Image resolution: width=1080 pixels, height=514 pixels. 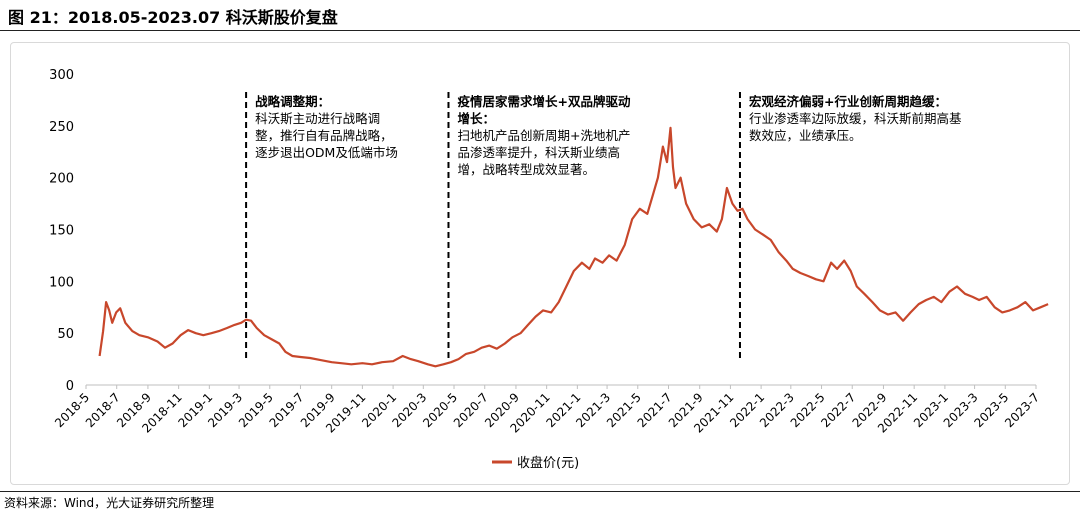 I want to click on annotation-text: 行业渗透率边际放缓，科沃斯前期高基, so click(x=855, y=118).